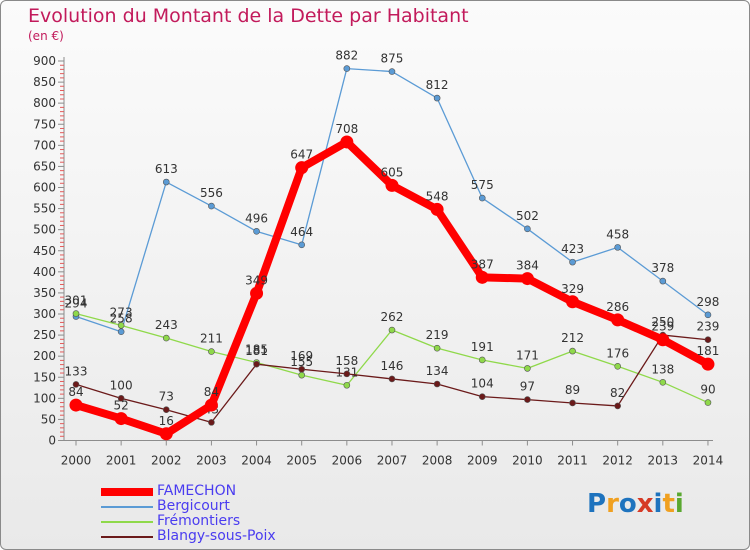 The width and height of the screenshot is (750, 550). I want to click on legend-item: Frémontiers, so click(261, 521).